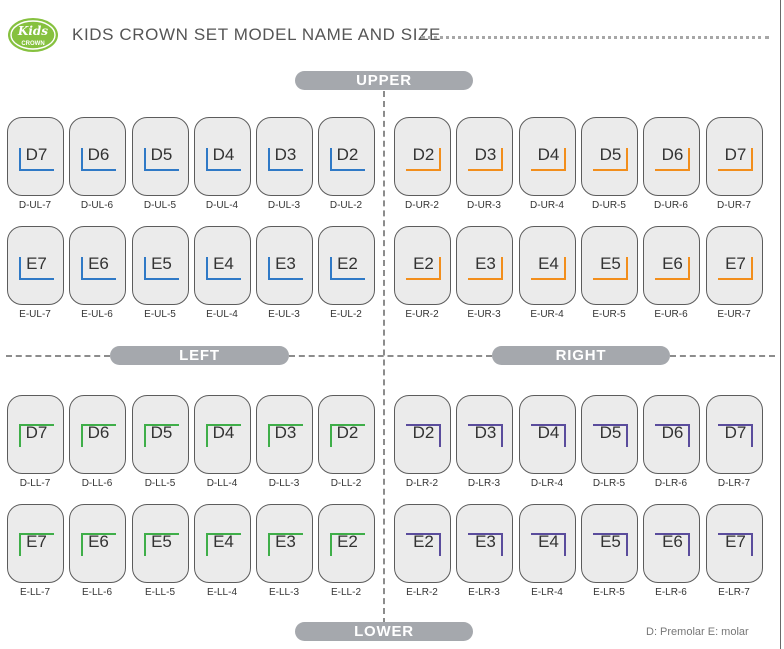  I want to click on crown-size-label: E4, so click(223, 263).